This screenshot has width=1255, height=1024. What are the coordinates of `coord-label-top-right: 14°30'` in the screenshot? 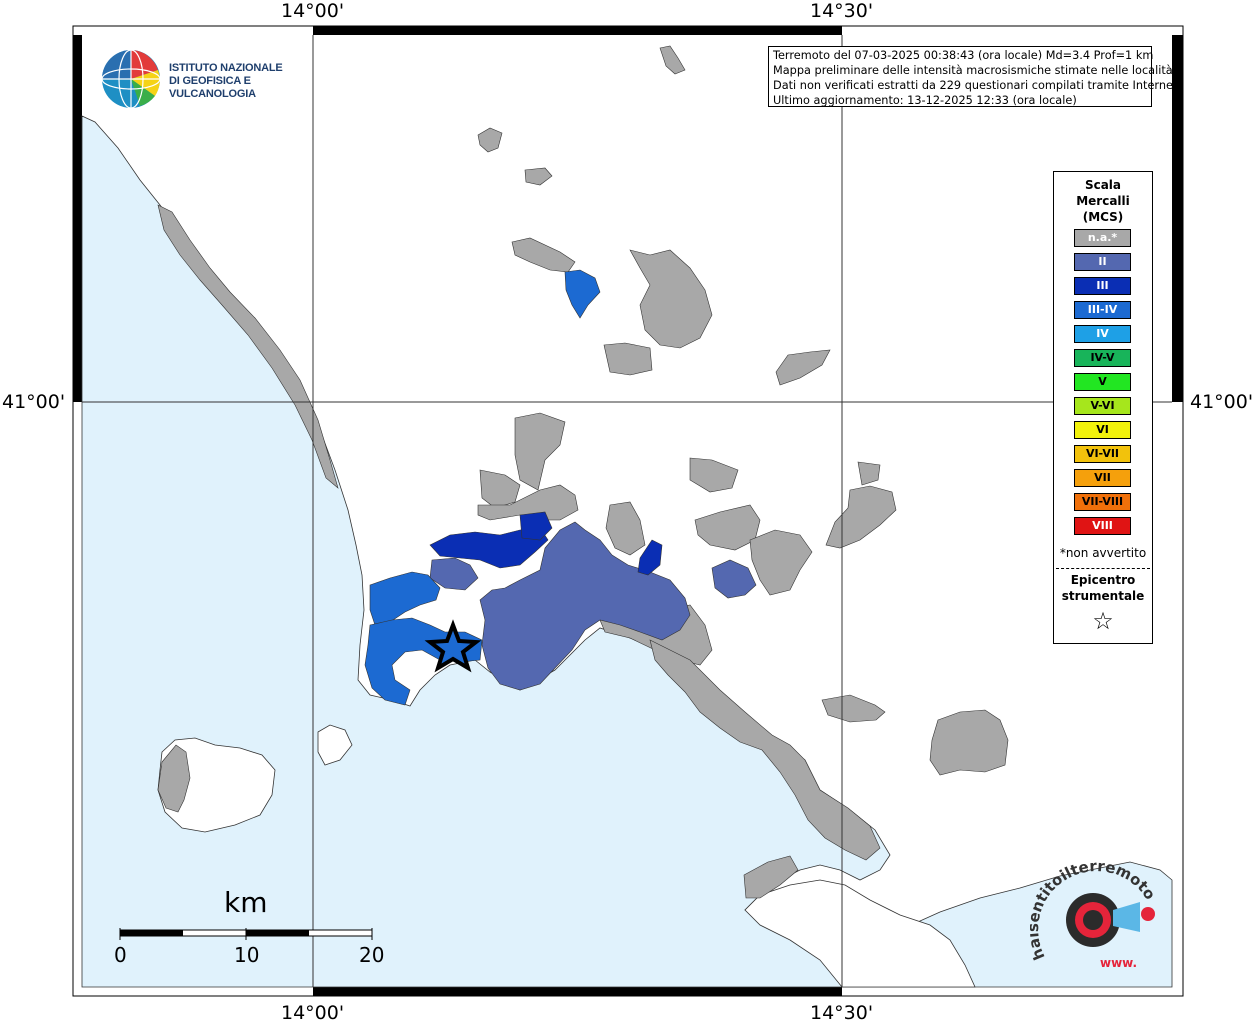 It's located at (842, 11).